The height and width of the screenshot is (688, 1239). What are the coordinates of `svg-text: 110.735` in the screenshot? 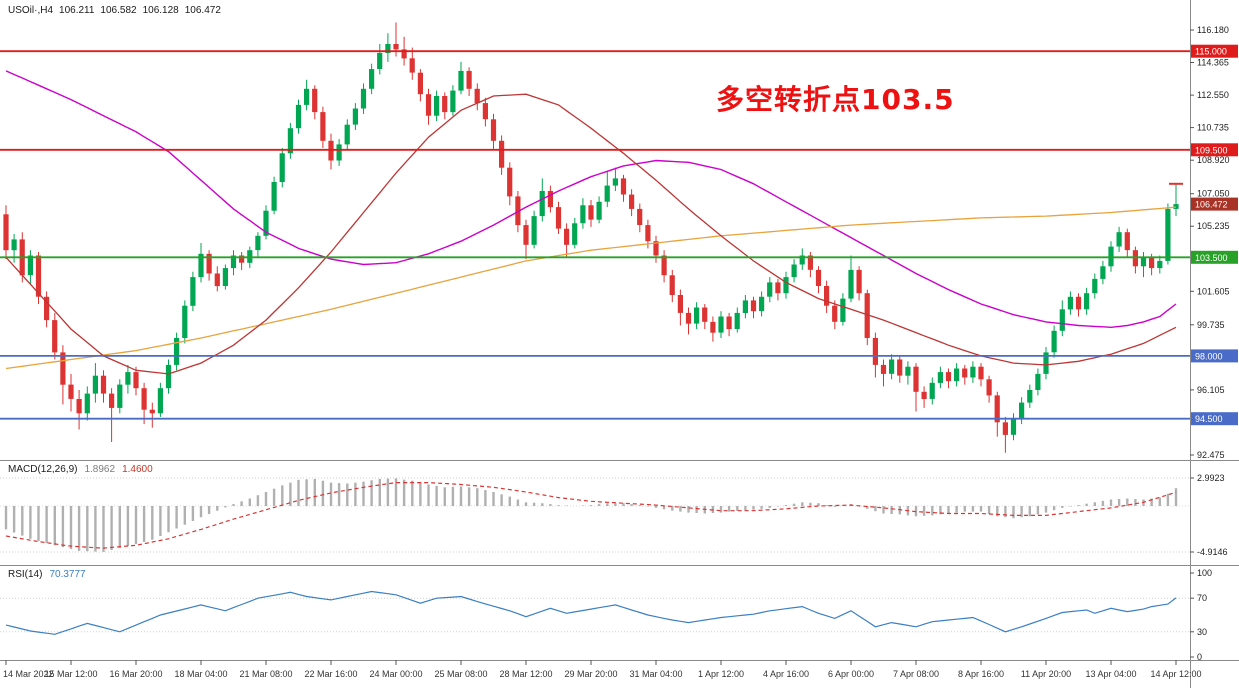 It's located at (1213, 128).